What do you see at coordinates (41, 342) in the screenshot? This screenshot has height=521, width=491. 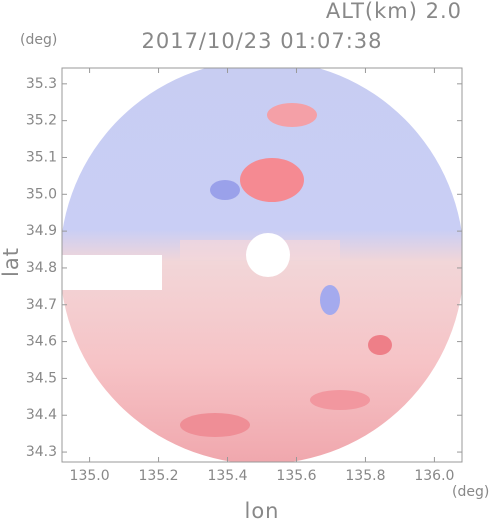 I see `y-tick-label: 34.6` at bounding box center [41, 342].